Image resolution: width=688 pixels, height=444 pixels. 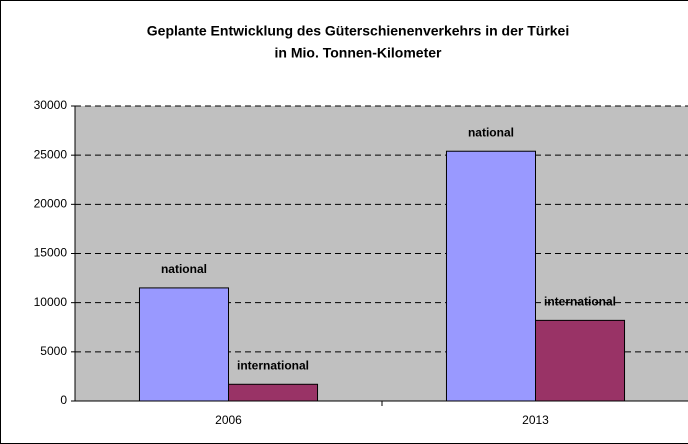 I want to click on x-tick-label: 2006, so click(x=228, y=420).